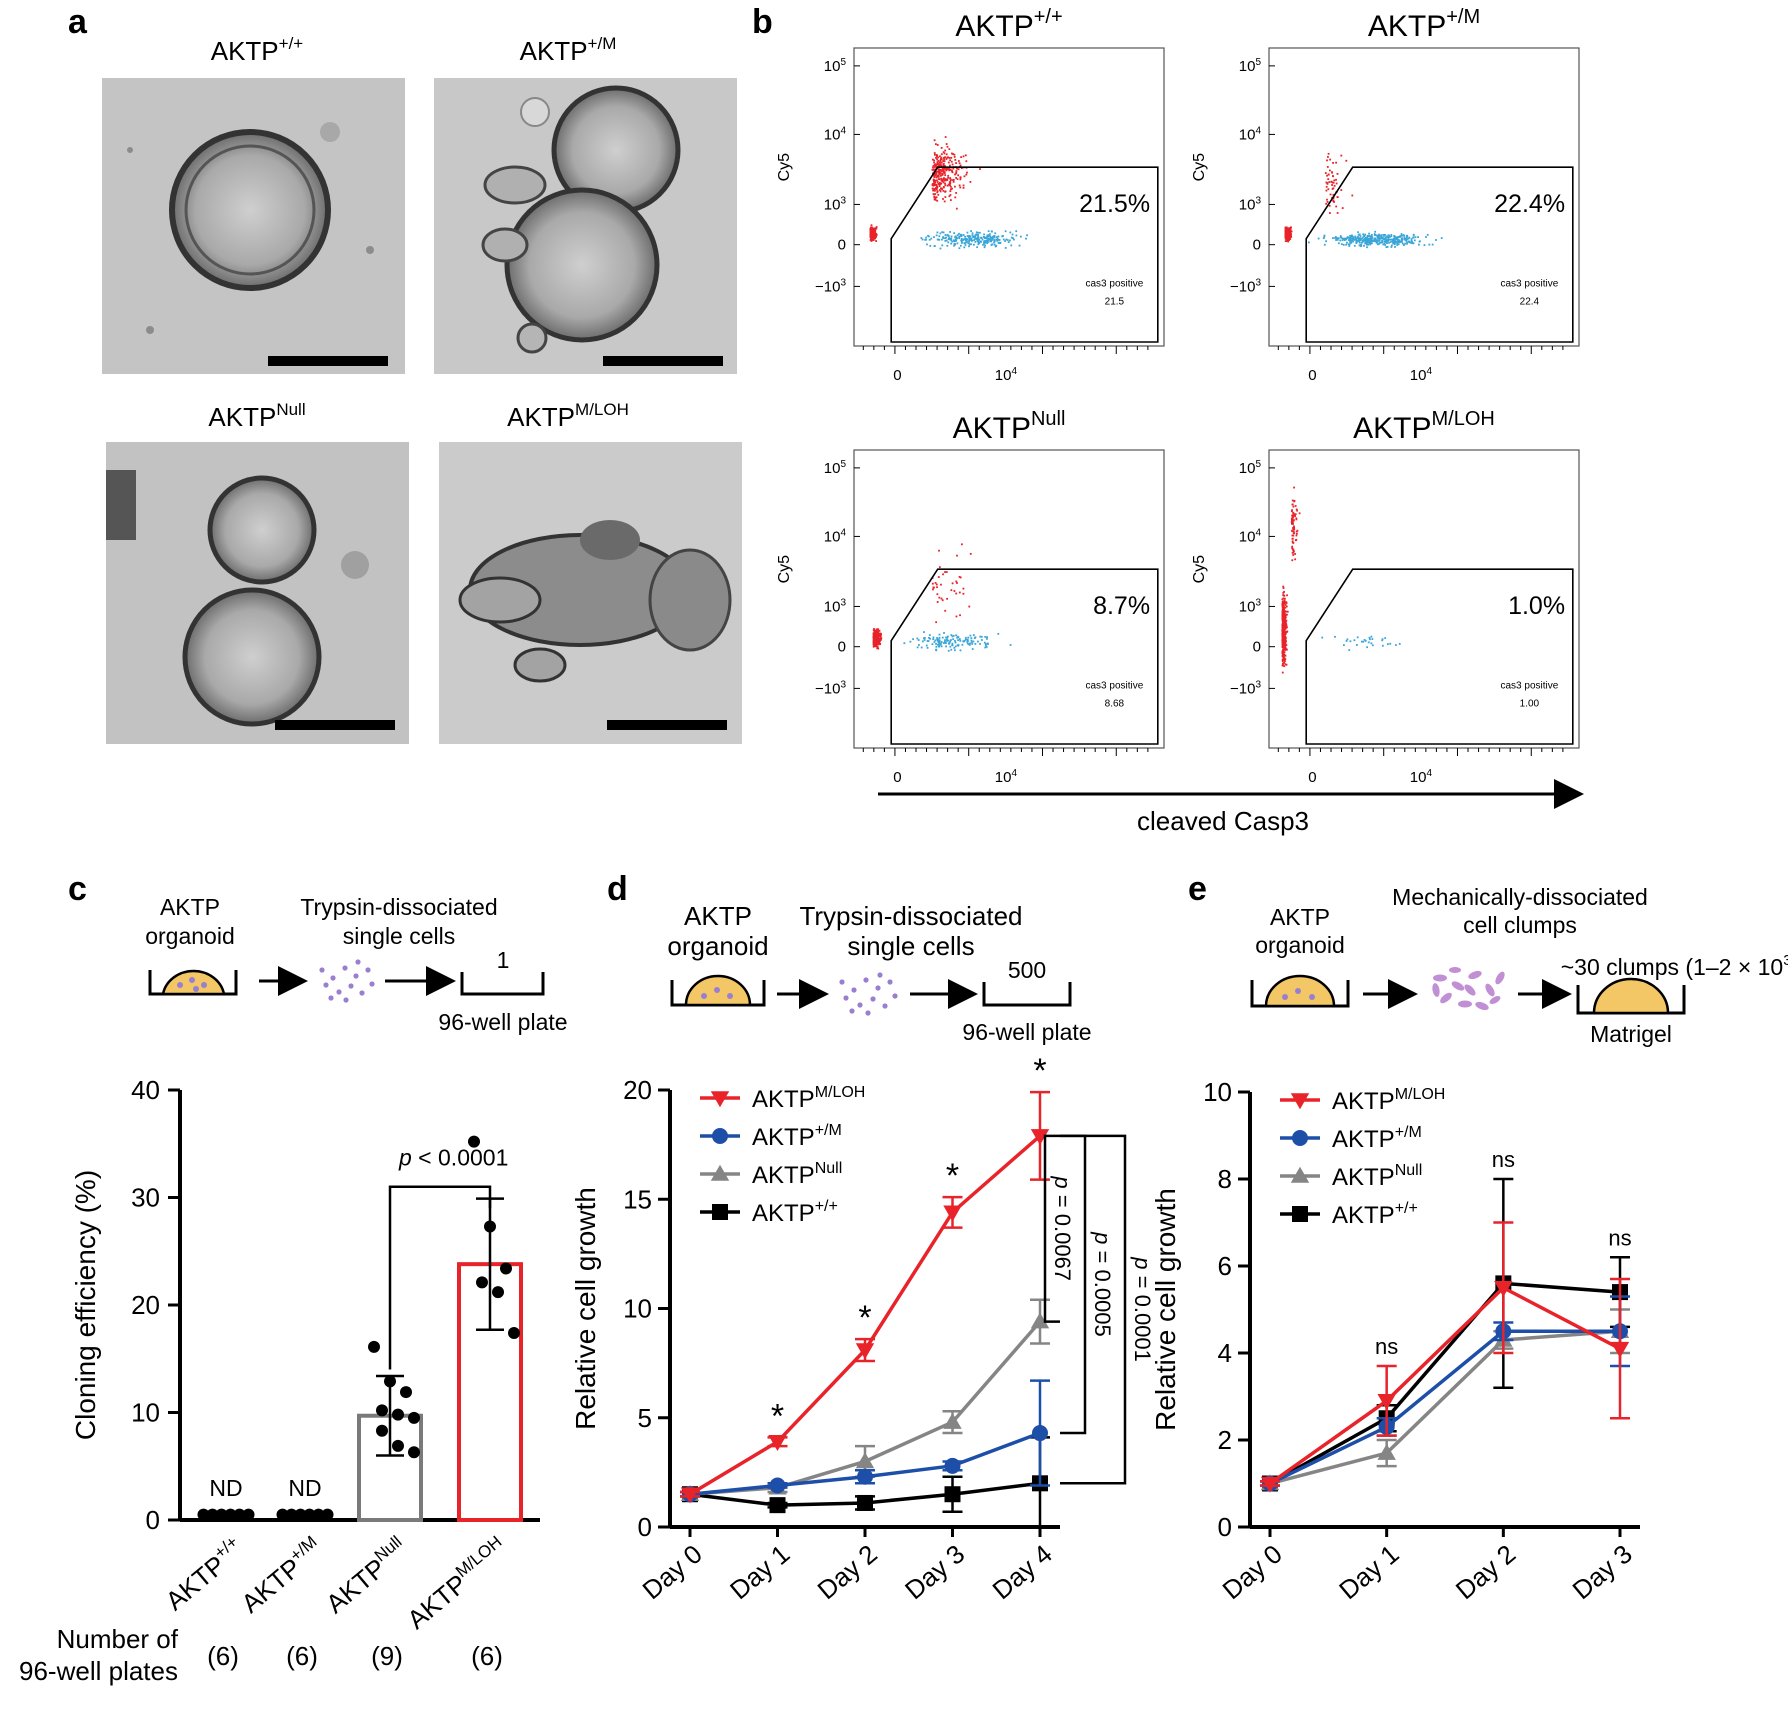 Image resolution: width=1788 pixels, height=1717 pixels. What do you see at coordinates (637, 1090) in the screenshot?
I see `y-tick-label: 20` at bounding box center [637, 1090].